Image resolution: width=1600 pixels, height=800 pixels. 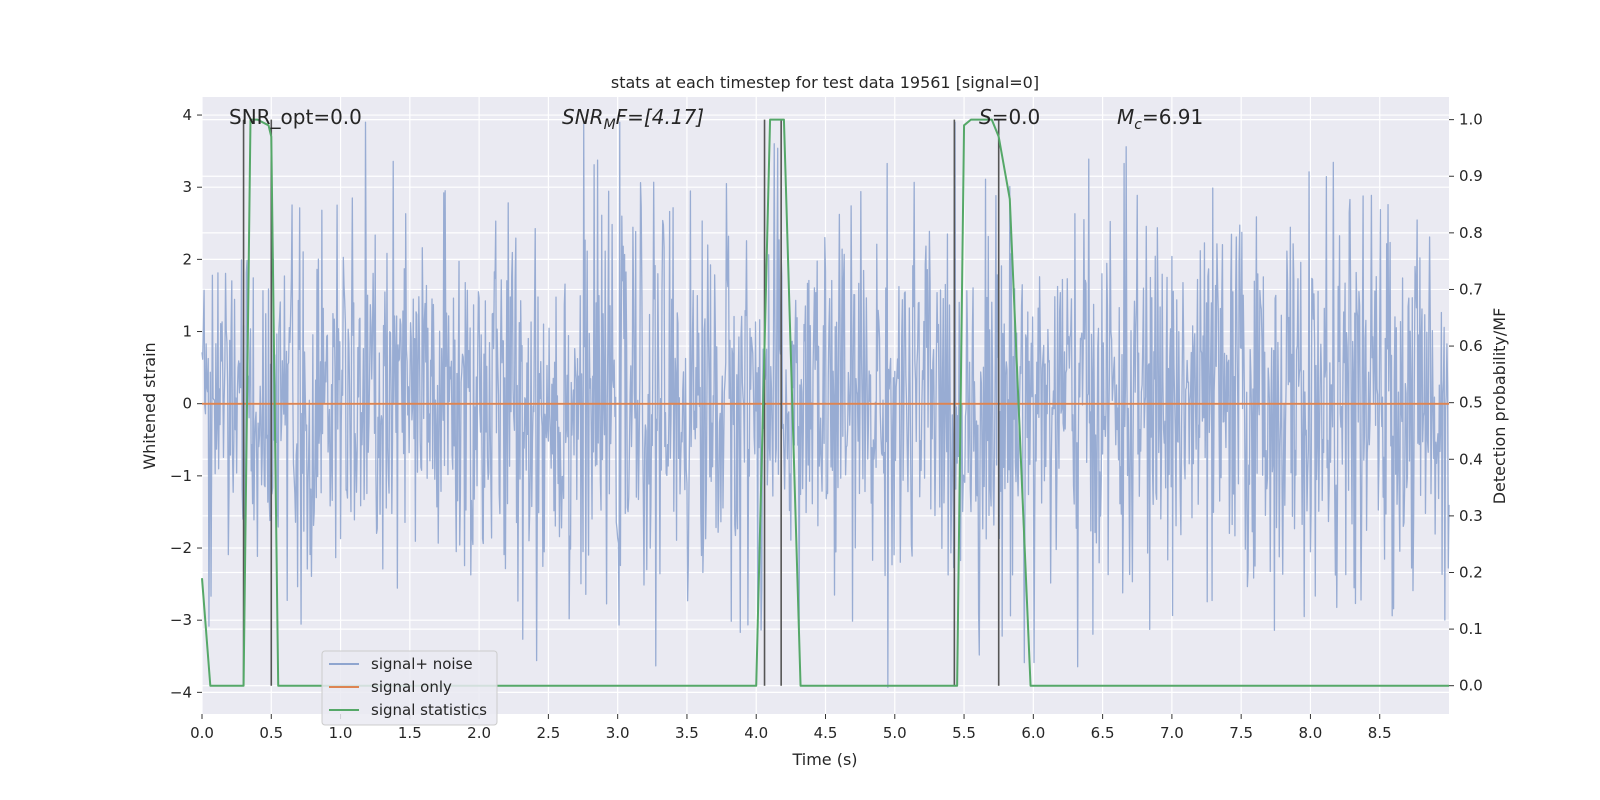 What do you see at coordinates (341, 733) in the screenshot?
I see `x-tick-label-2: 1.0` at bounding box center [341, 733].